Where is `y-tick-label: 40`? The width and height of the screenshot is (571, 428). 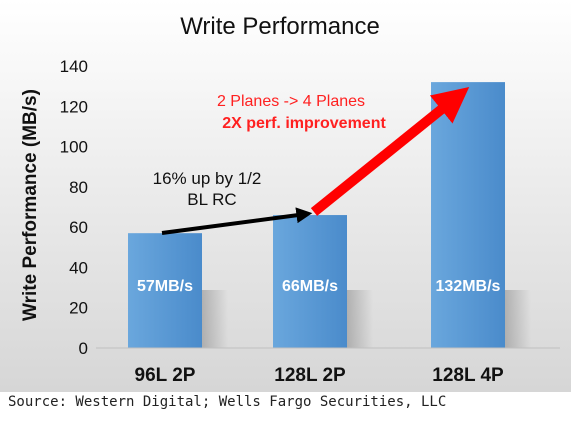 y-tick-label: 40 is located at coordinates (78, 267).